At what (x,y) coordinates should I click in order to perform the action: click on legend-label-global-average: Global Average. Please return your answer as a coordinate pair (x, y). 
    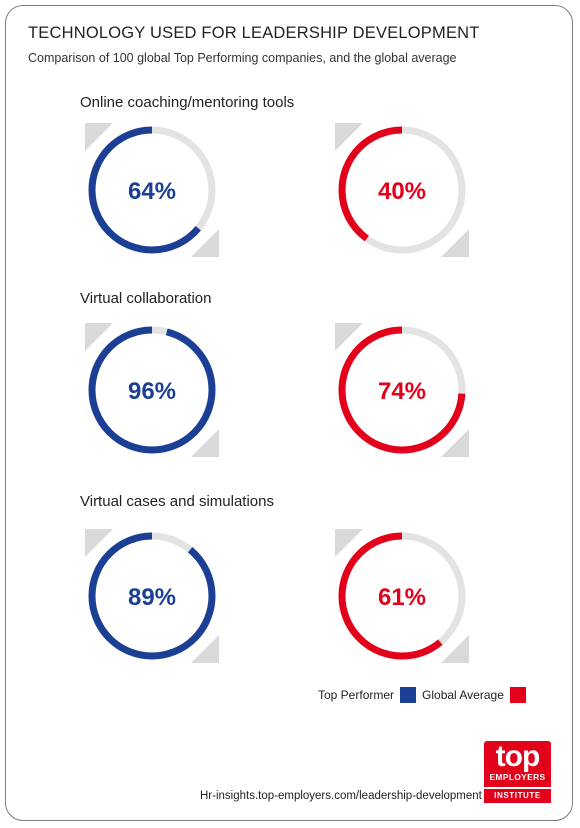
    Looking at the image, I should click on (463, 695).